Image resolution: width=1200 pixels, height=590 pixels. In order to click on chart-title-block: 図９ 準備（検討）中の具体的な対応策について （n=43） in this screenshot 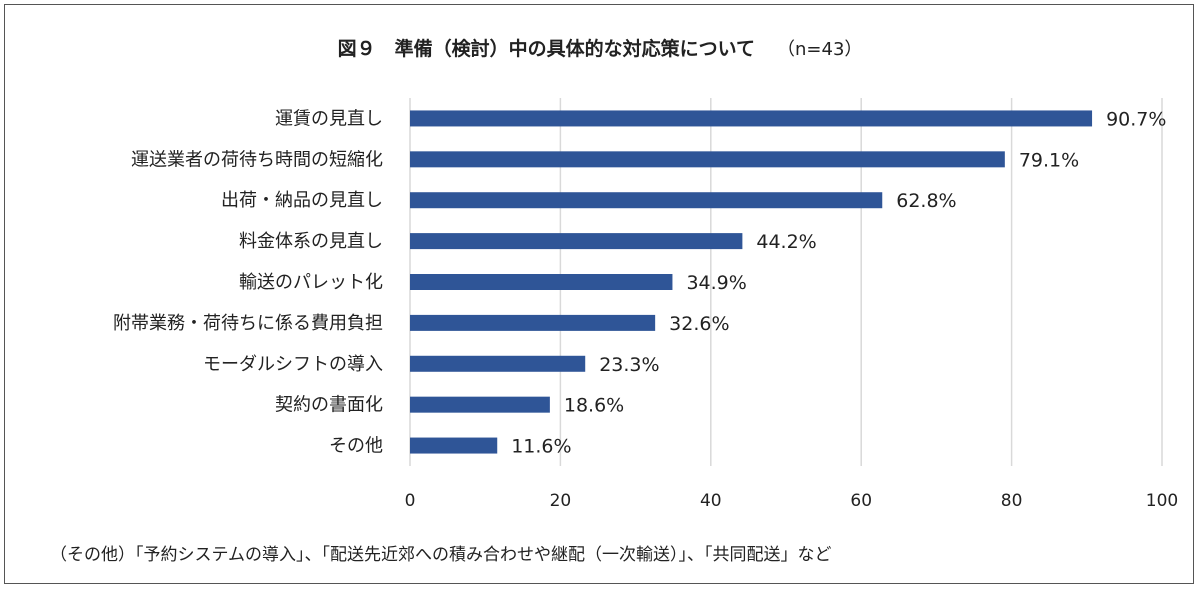, I will do `click(600, 47)`.